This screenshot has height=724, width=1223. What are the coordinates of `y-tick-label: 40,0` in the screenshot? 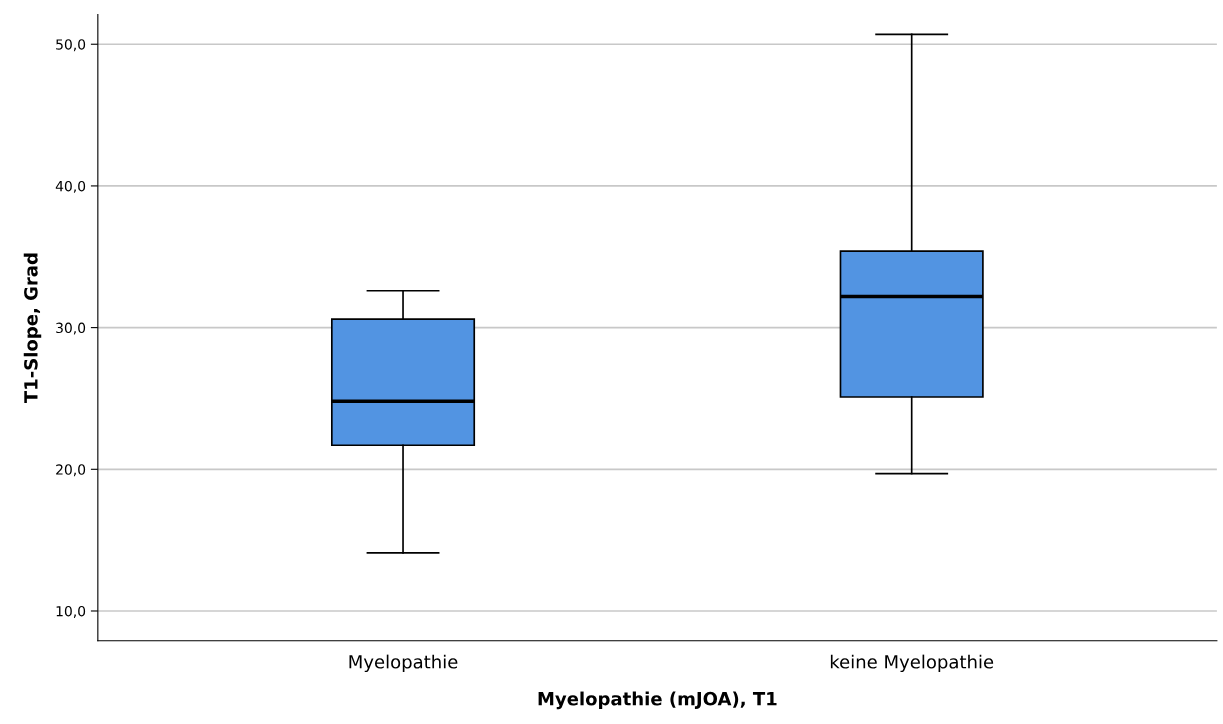 It's located at (70, 186).